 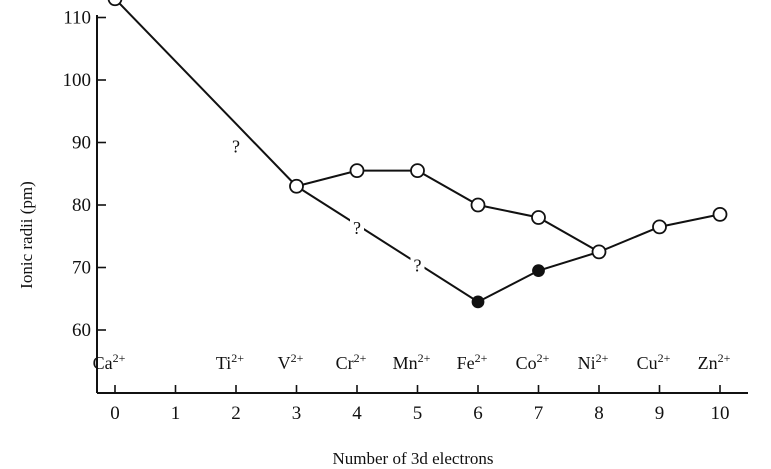 What do you see at coordinates (109, 362) in the screenshot?
I see `ion-label: Ca2+` at bounding box center [109, 362].